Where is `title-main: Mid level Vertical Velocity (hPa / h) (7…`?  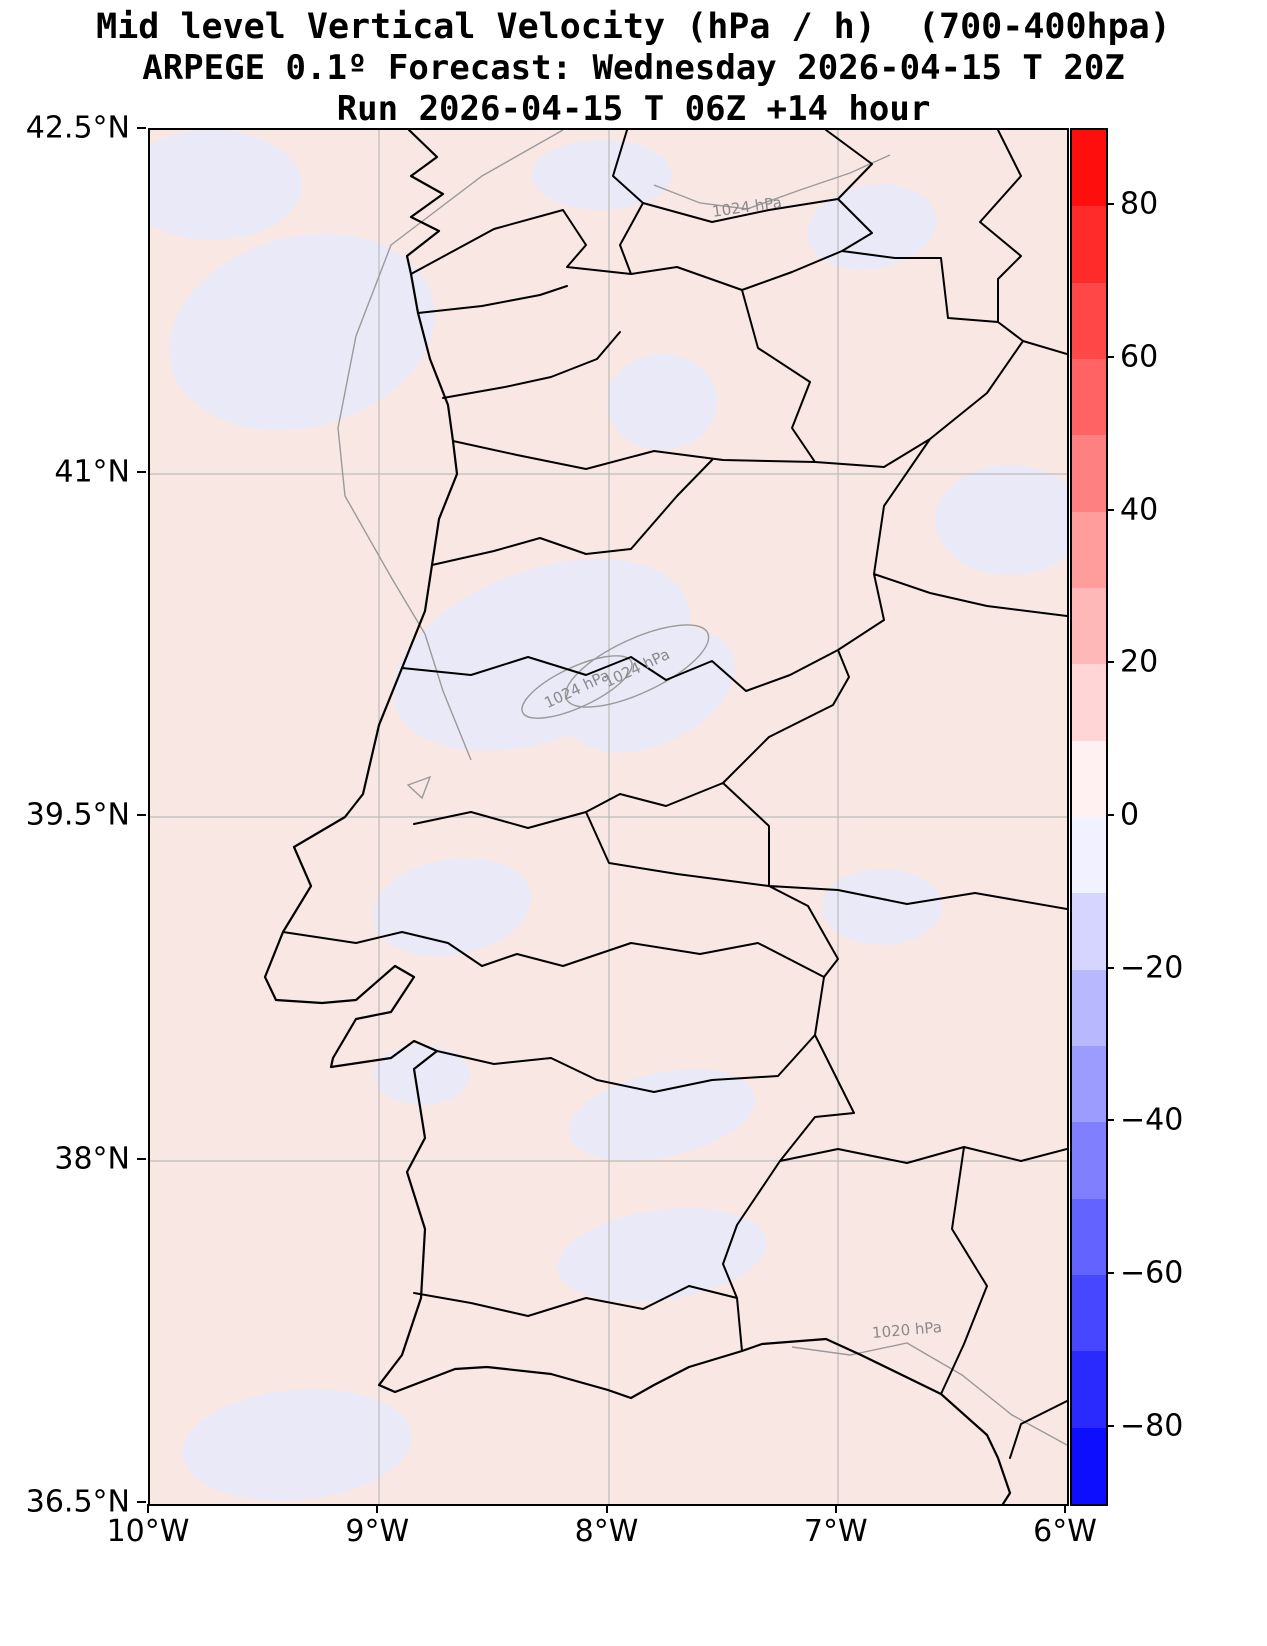
title-main: Mid level Vertical Velocity (hPa / h) (7… is located at coordinates (633, 27).